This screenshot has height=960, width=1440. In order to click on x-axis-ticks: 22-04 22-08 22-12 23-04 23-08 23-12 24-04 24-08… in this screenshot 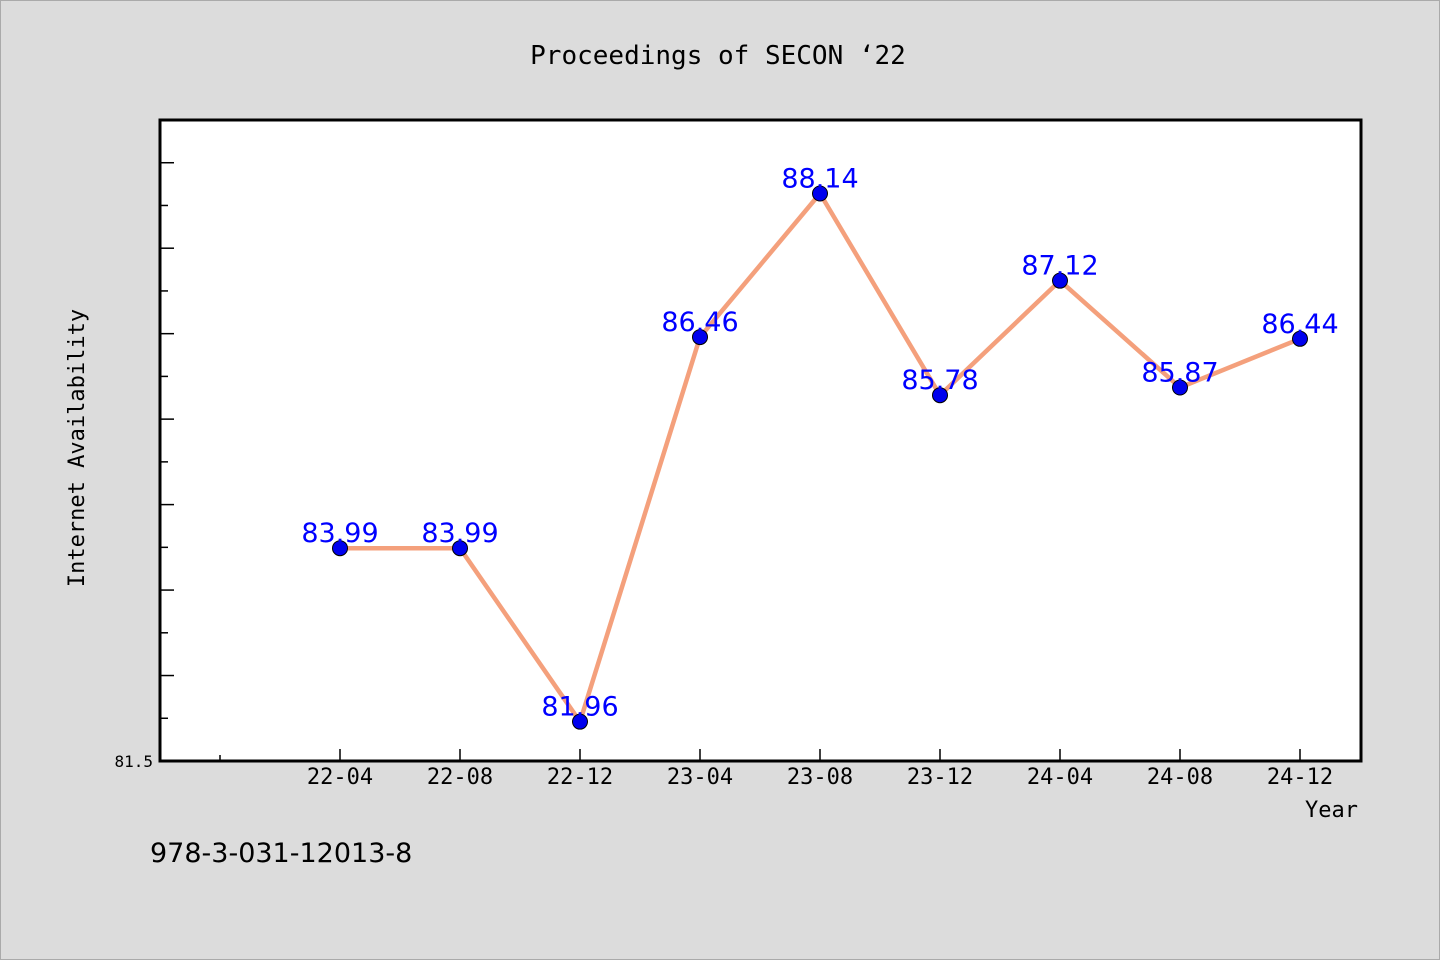, I will do `click(776, 769)`.